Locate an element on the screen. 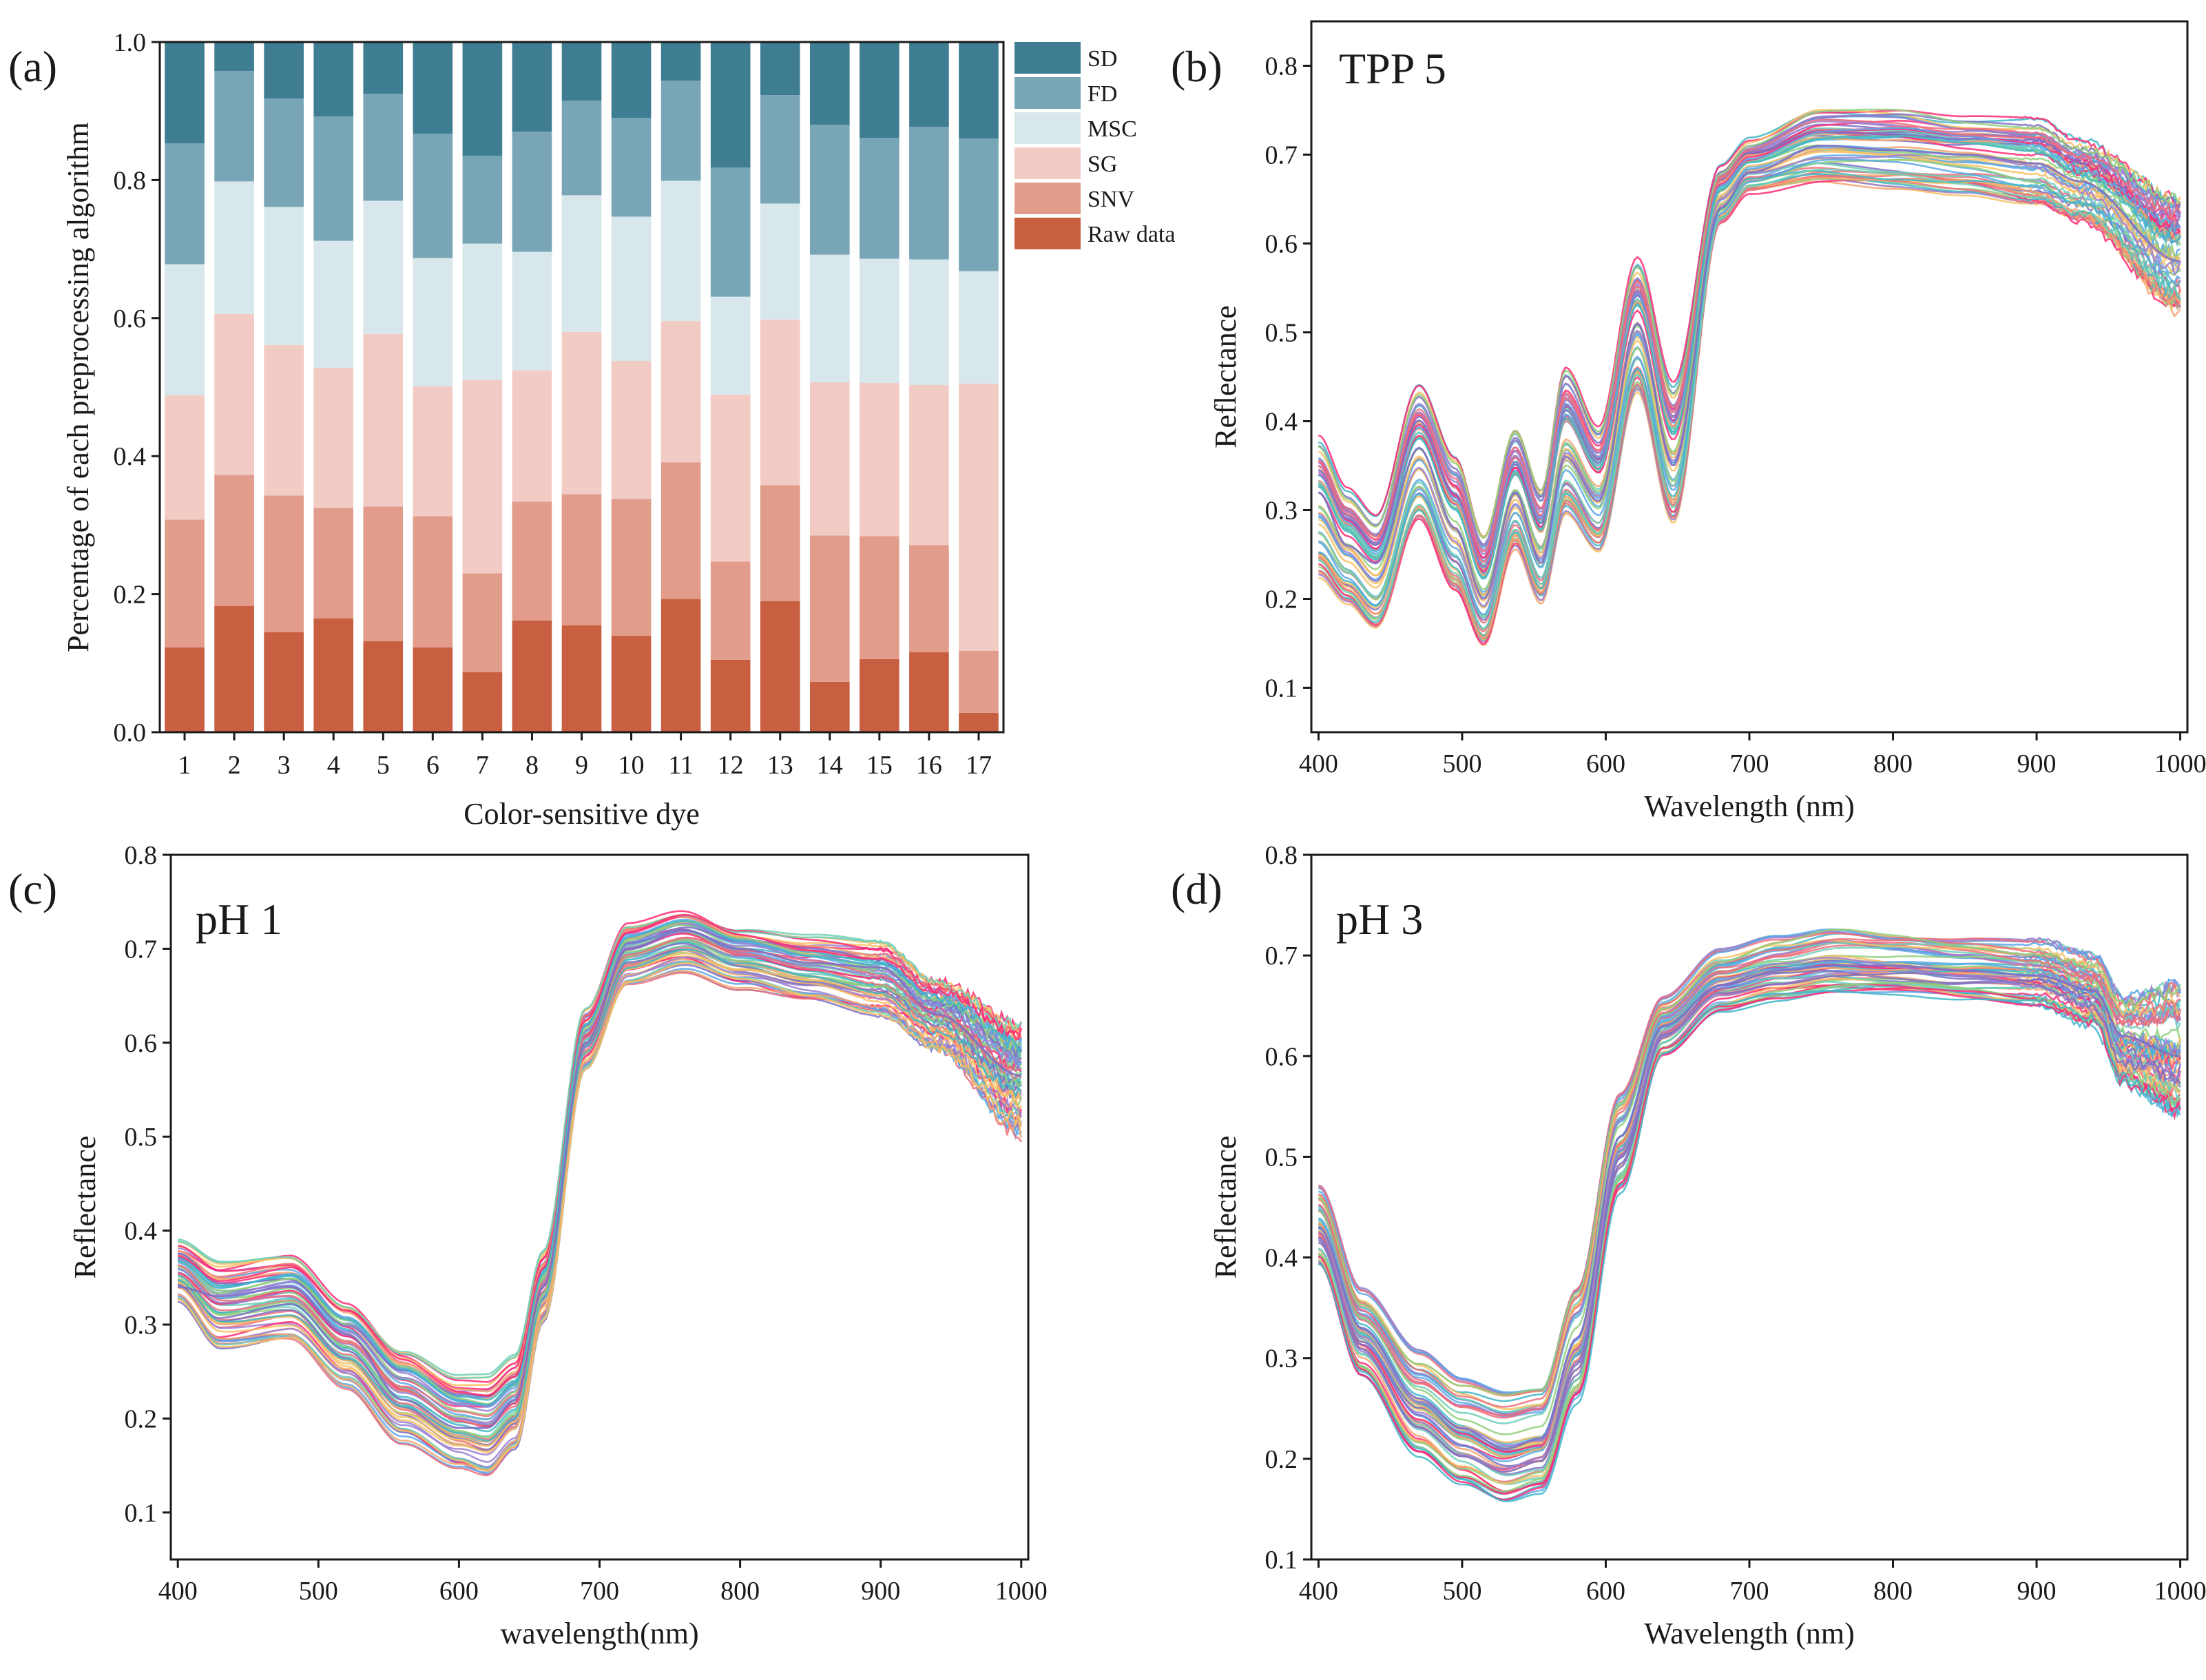 This screenshot has width=2206, height=1680. y-tick-label: 1.0 is located at coordinates (130, 42).